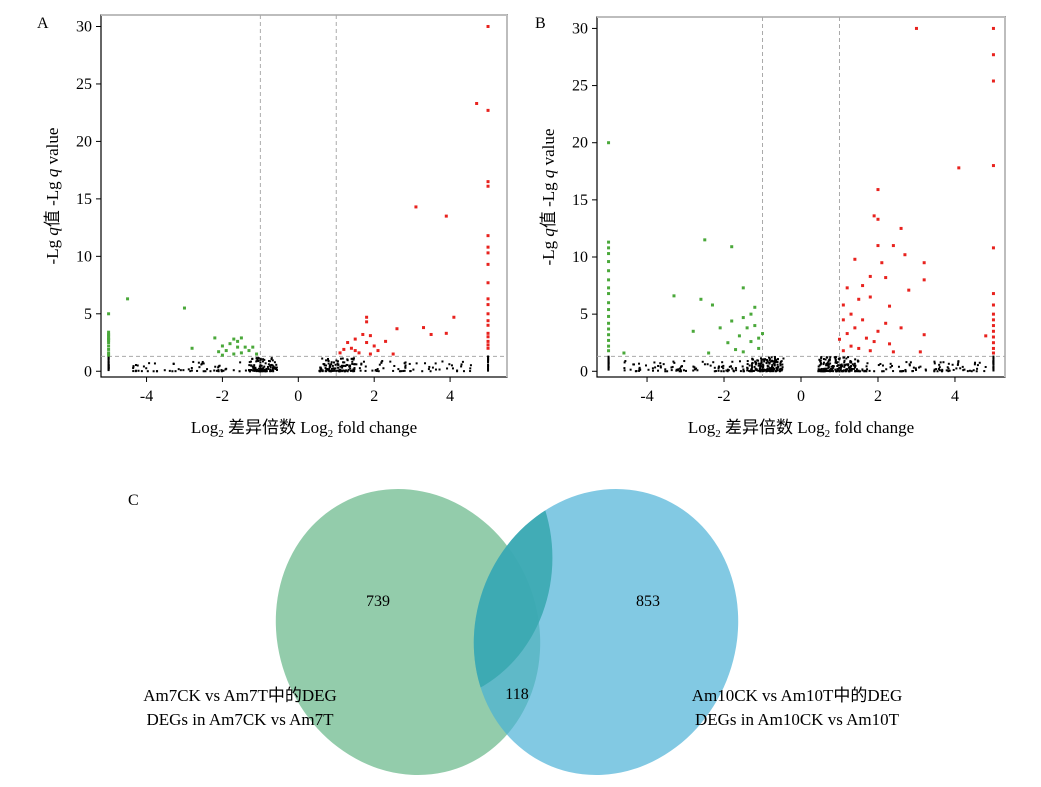 The height and width of the screenshot is (787, 1041). I want to click on venn-right-count: 853, so click(648, 601).